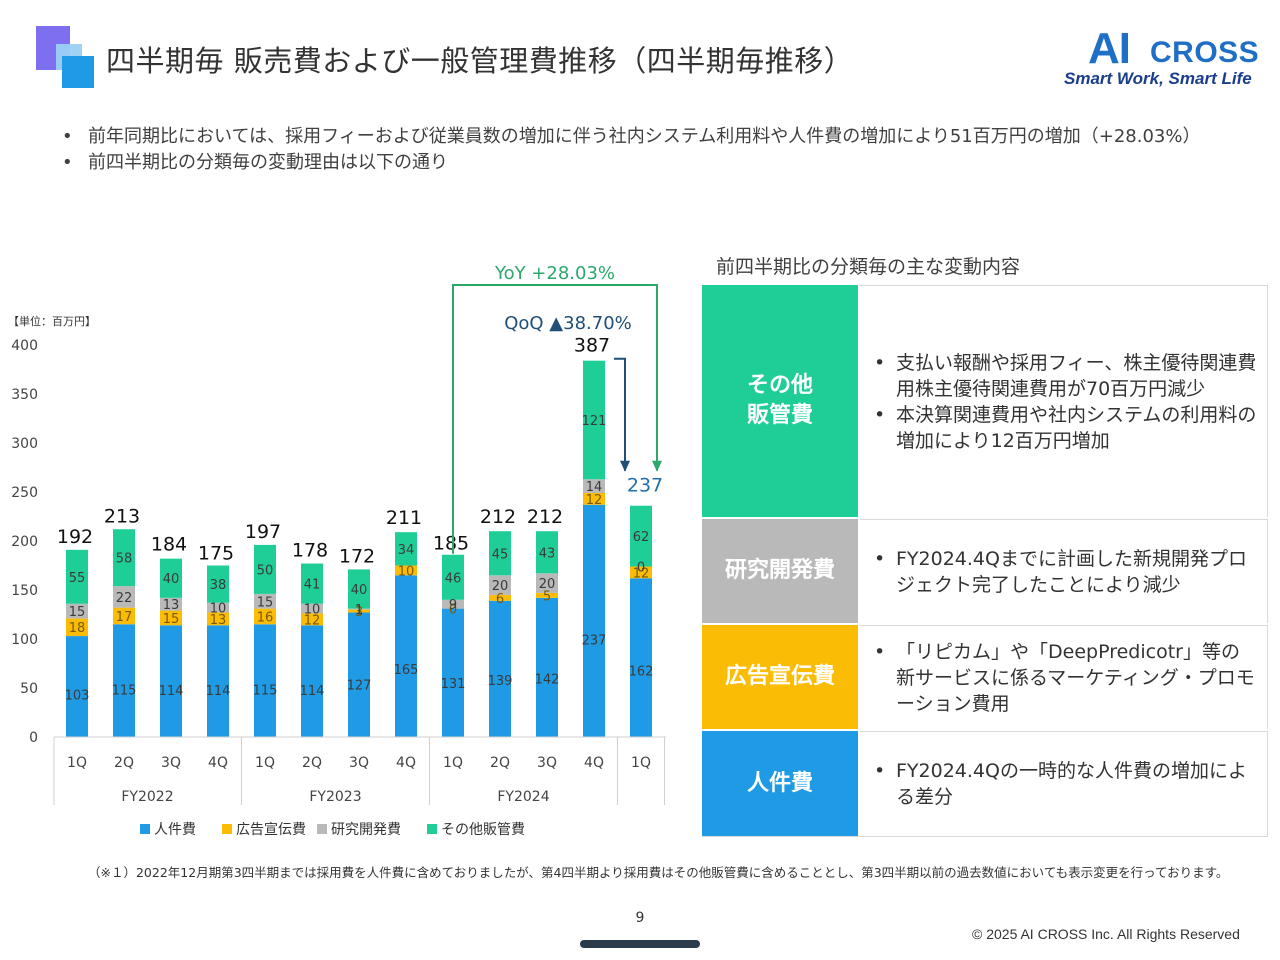 Image resolution: width=1280 pixels, height=960 pixels. Describe the element at coordinates (265, 617) in the screenshot. I see `segment-value-label: 16` at that location.